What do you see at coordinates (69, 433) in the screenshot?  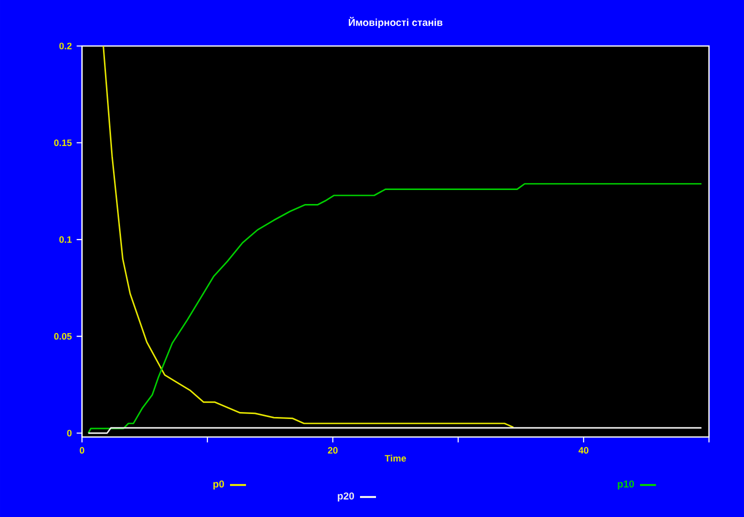 I see `y-tick-label: 0` at bounding box center [69, 433].